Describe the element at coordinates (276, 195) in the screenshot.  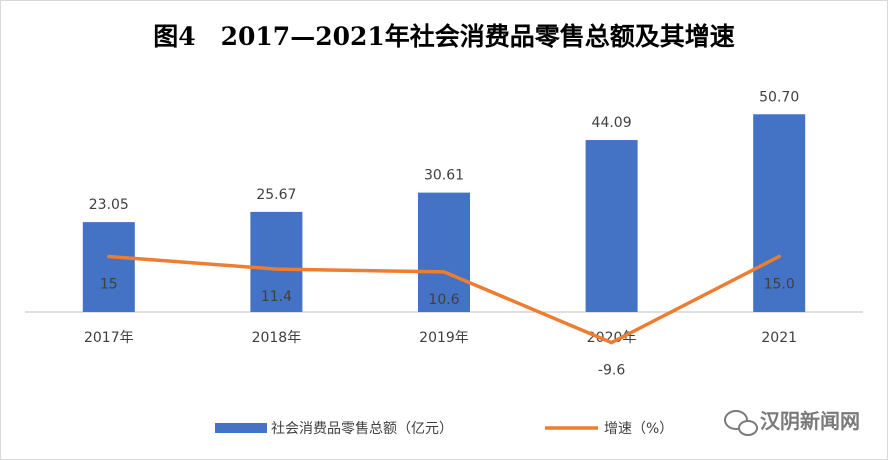
I see `bar-value-label: 25.67` at that location.